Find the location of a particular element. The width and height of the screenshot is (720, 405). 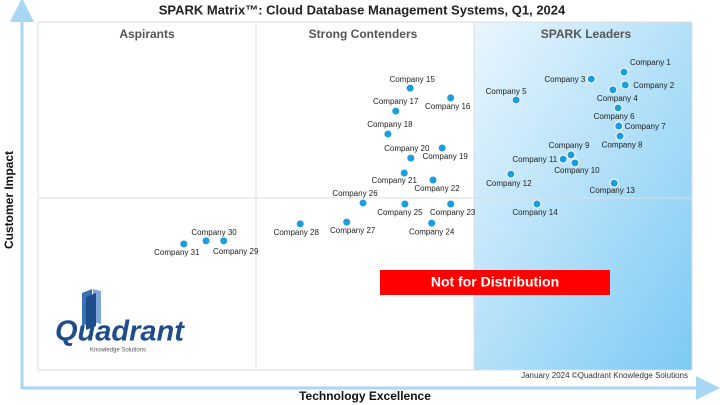

point-label: Company 1 is located at coordinates (650, 62).